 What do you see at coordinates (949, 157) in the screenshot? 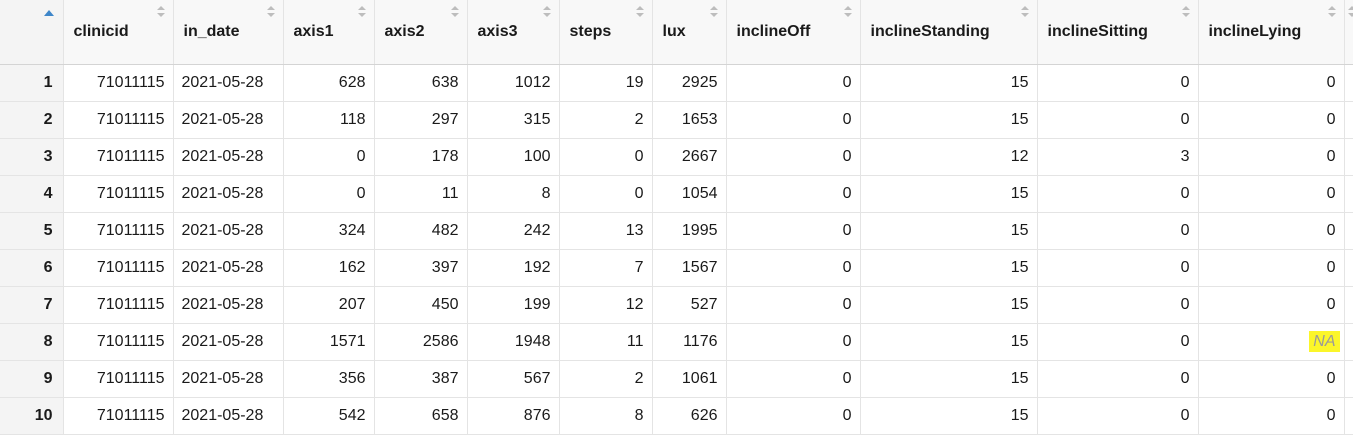
I see `table-cell-inclineStanding: 12` at bounding box center [949, 157].